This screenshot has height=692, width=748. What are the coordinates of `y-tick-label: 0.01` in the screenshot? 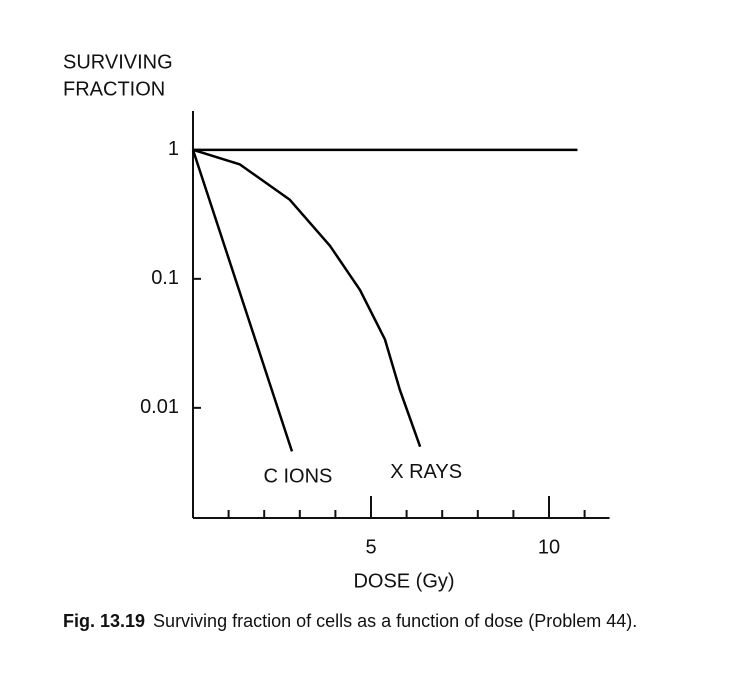 It's located at (159, 407).